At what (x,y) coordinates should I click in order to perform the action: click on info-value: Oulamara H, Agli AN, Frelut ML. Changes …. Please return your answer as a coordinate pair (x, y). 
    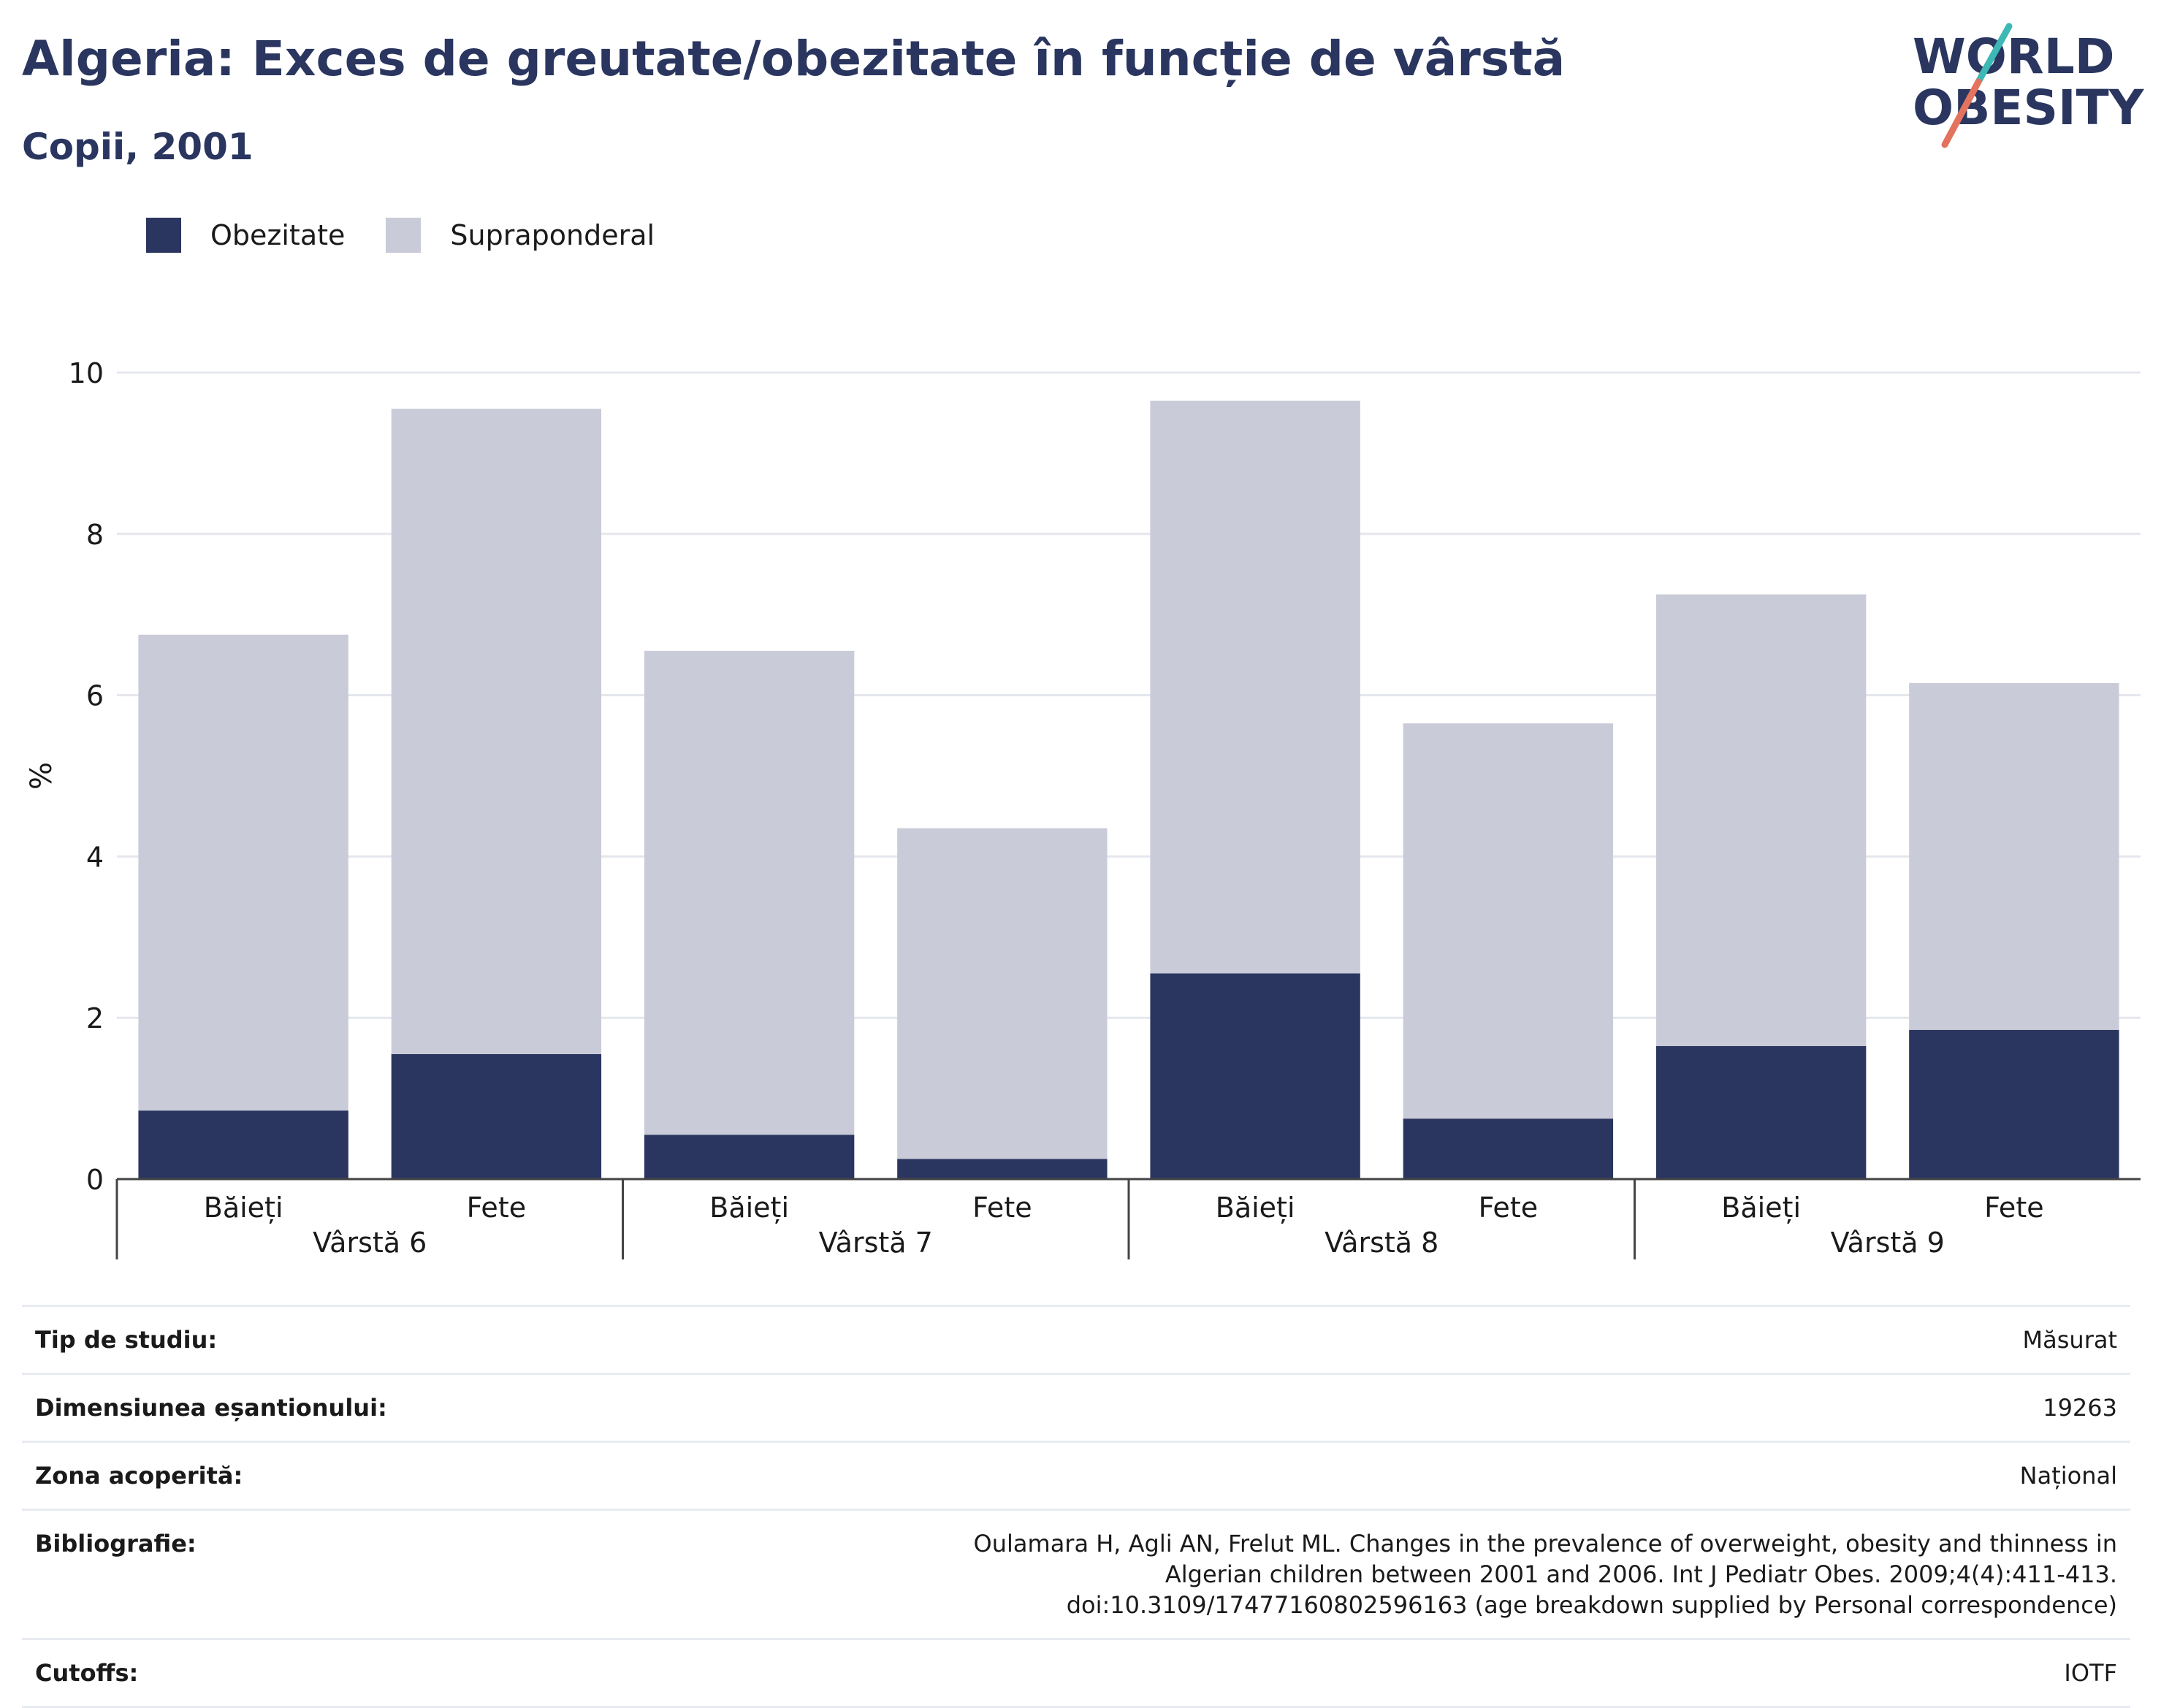
    Looking at the image, I should click on (1265, 1574).